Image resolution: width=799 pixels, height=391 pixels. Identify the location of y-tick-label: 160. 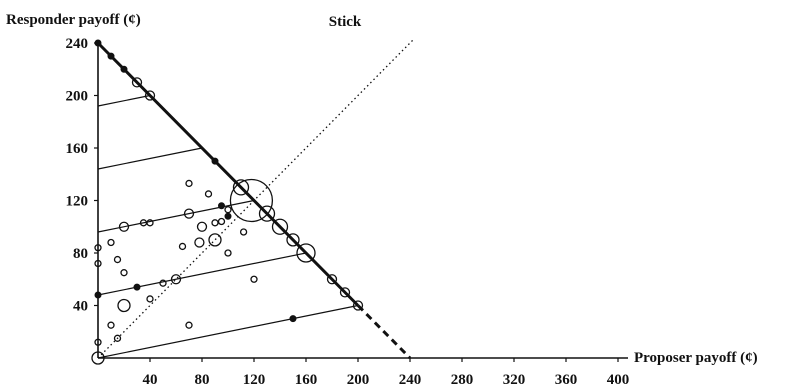
(77, 149).